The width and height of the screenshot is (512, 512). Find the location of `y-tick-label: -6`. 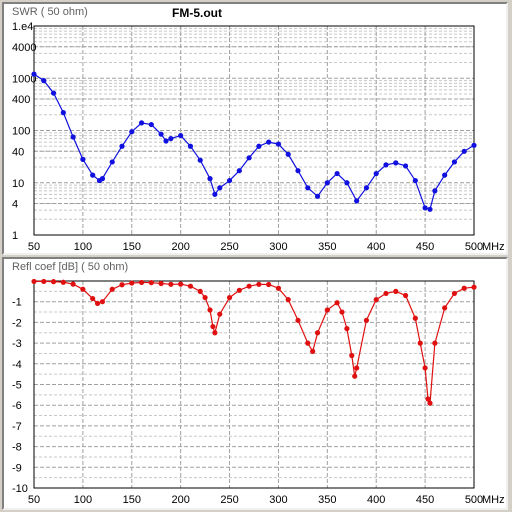

y-tick-label: -6 is located at coordinates (17, 406).